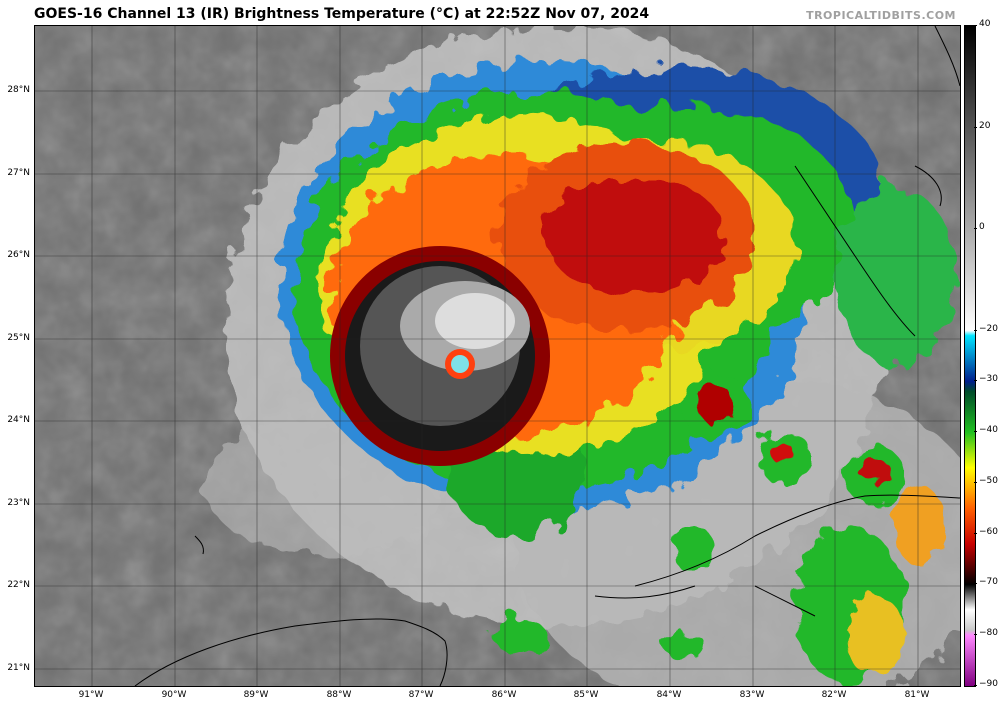 This screenshot has width=1000, height=704. Describe the element at coordinates (669, 695) in the screenshot. I see `lon-label: 84°W` at that location.